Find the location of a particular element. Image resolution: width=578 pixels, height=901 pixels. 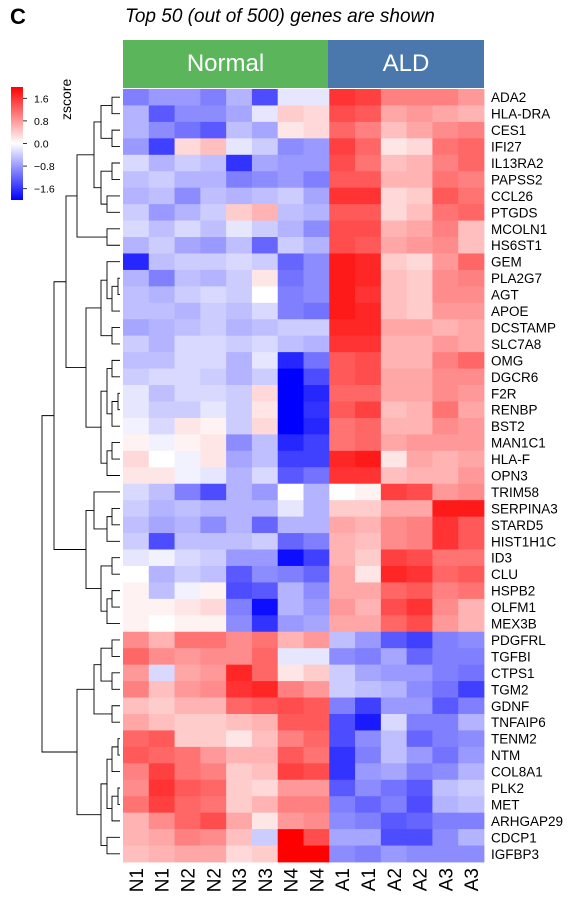

row-label: CES1 is located at coordinates (508, 130).